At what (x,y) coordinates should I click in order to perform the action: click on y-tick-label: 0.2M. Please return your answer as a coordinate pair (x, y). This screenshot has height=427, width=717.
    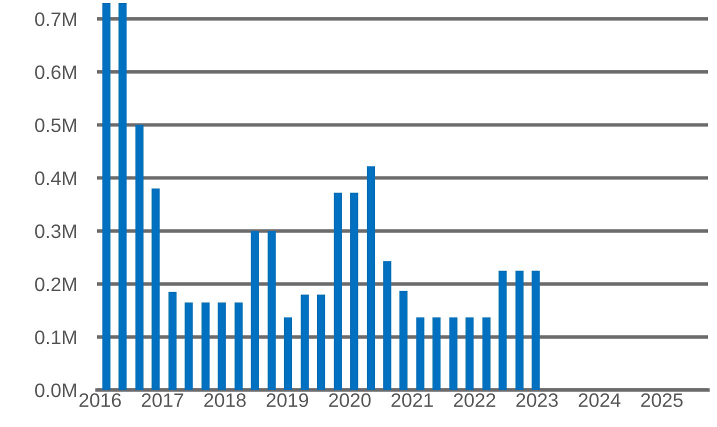
    Looking at the image, I should click on (55, 284).